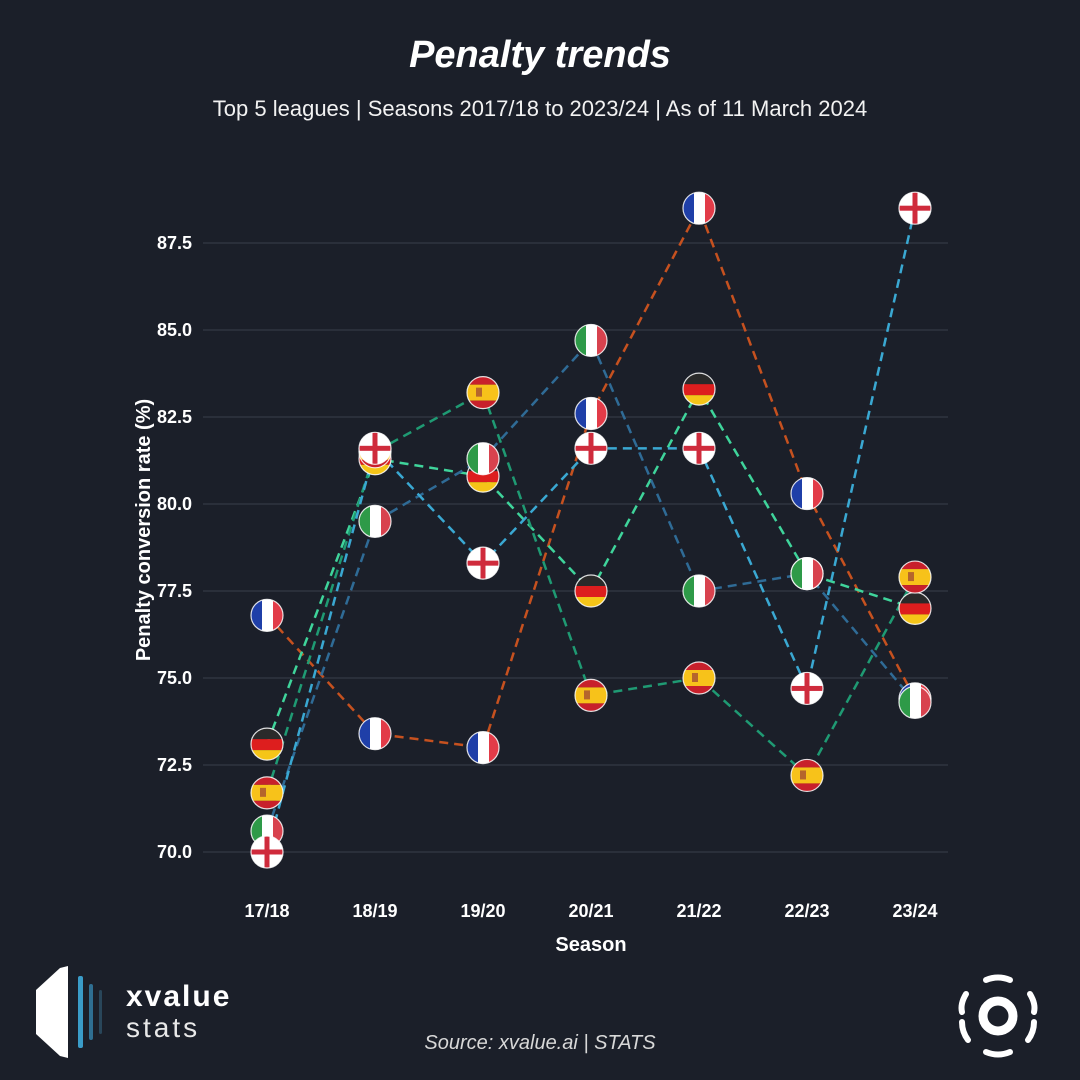 The width and height of the screenshot is (1080, 1080). What do you see at coordinates (482, 911) in the screenshot?
I see `x-tick-label: 19/20` at bounding box center [482, 911].